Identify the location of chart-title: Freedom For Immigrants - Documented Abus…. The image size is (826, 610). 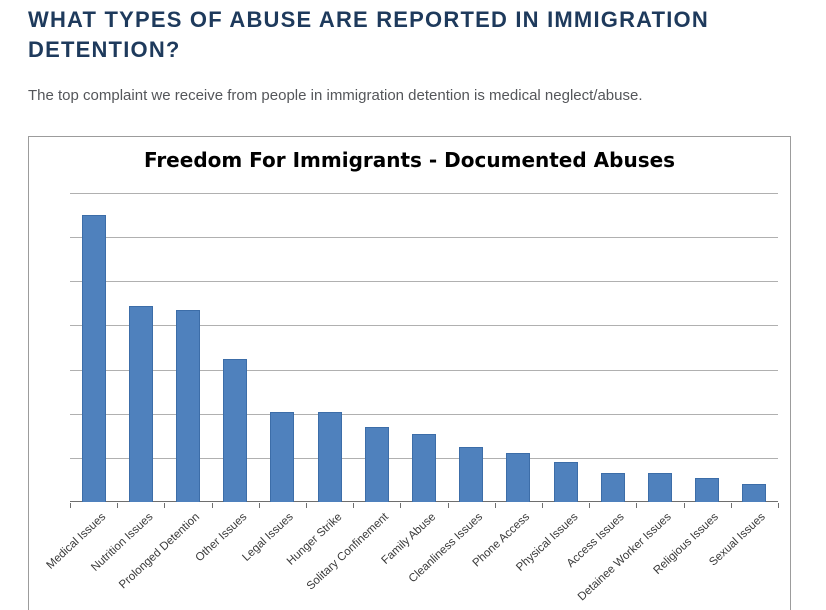
(409, 160).